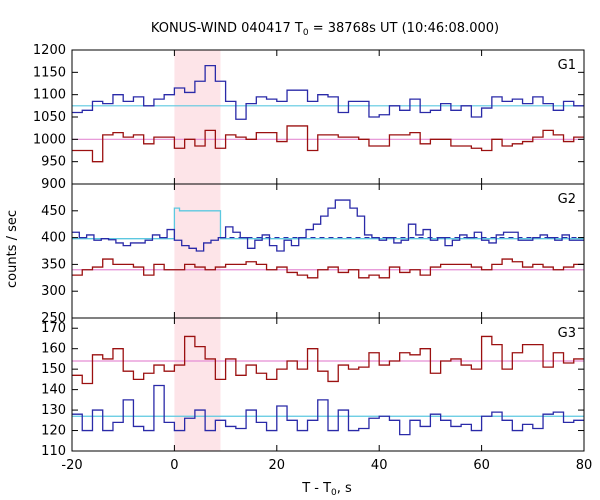 Image resolution: width=600 pixels, height=500 pixels. I want to click on panel-g2-y-tick-label: 400, so click(53, 238).